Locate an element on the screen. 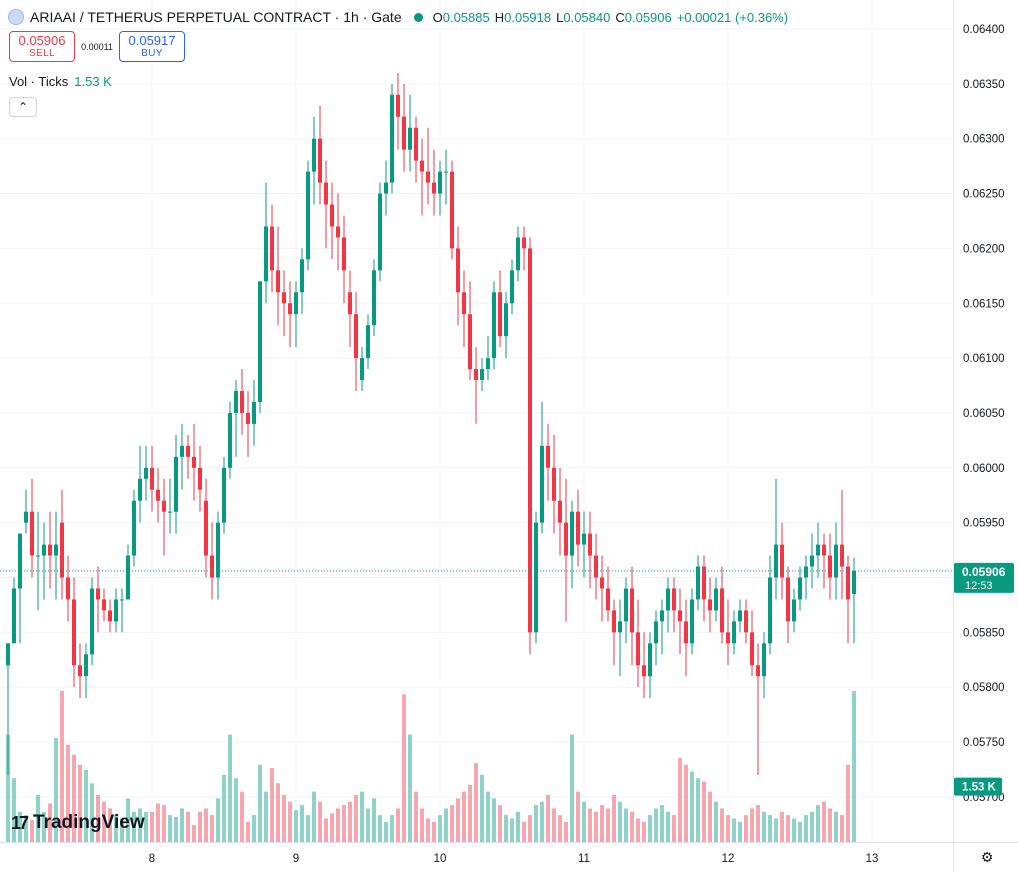  y-tick-label: 0.06400 is located at coordinates (984, 30).